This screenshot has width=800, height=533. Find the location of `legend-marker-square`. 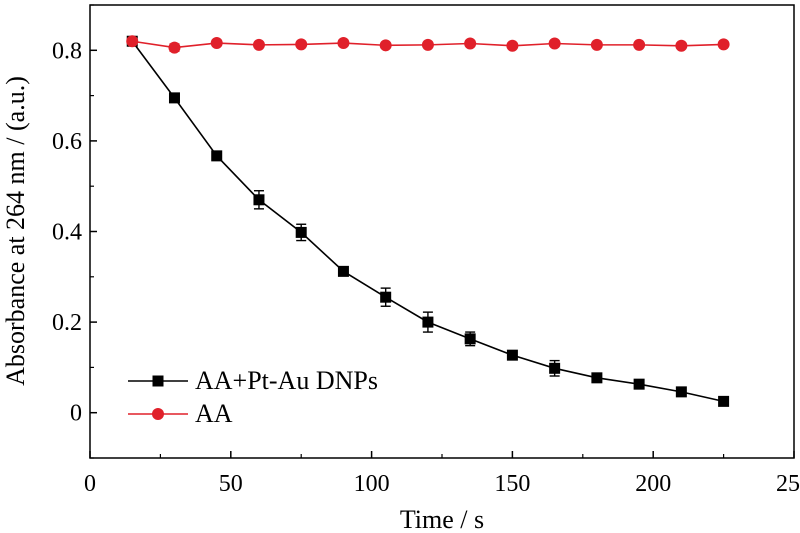

legend-marker-square is located at coordinates (158, 381).